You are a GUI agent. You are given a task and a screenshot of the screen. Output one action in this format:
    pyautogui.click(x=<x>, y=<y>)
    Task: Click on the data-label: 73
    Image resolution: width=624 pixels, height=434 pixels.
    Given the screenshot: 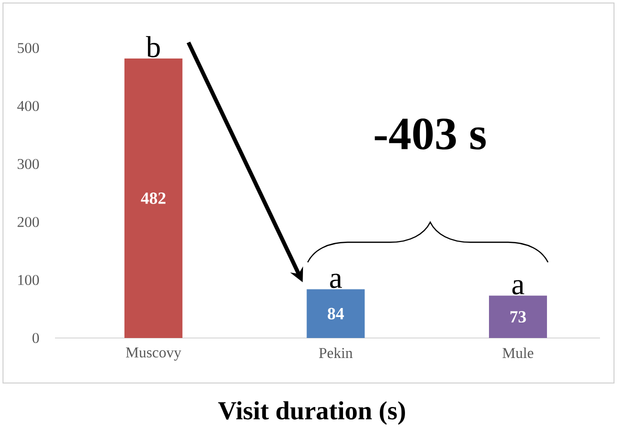 What is the action you would take?
    pyautogui.click(x=518, y=317)
    